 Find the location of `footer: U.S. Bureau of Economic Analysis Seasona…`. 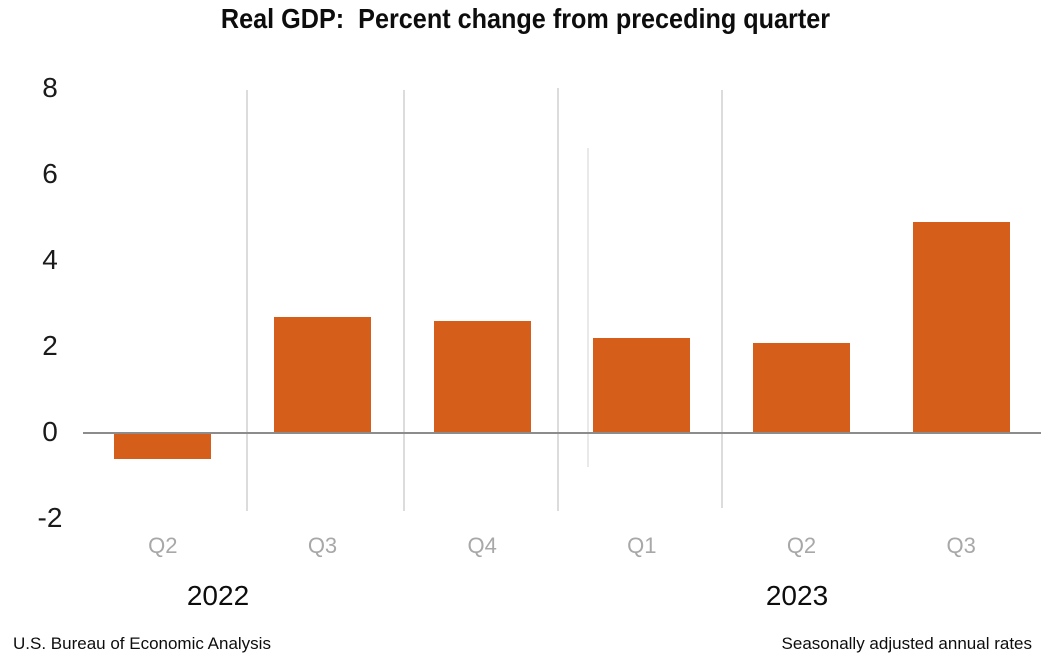

footer: U.S. Bureau of Economic Analysis Seasona… is located at coordinates (522, 644).